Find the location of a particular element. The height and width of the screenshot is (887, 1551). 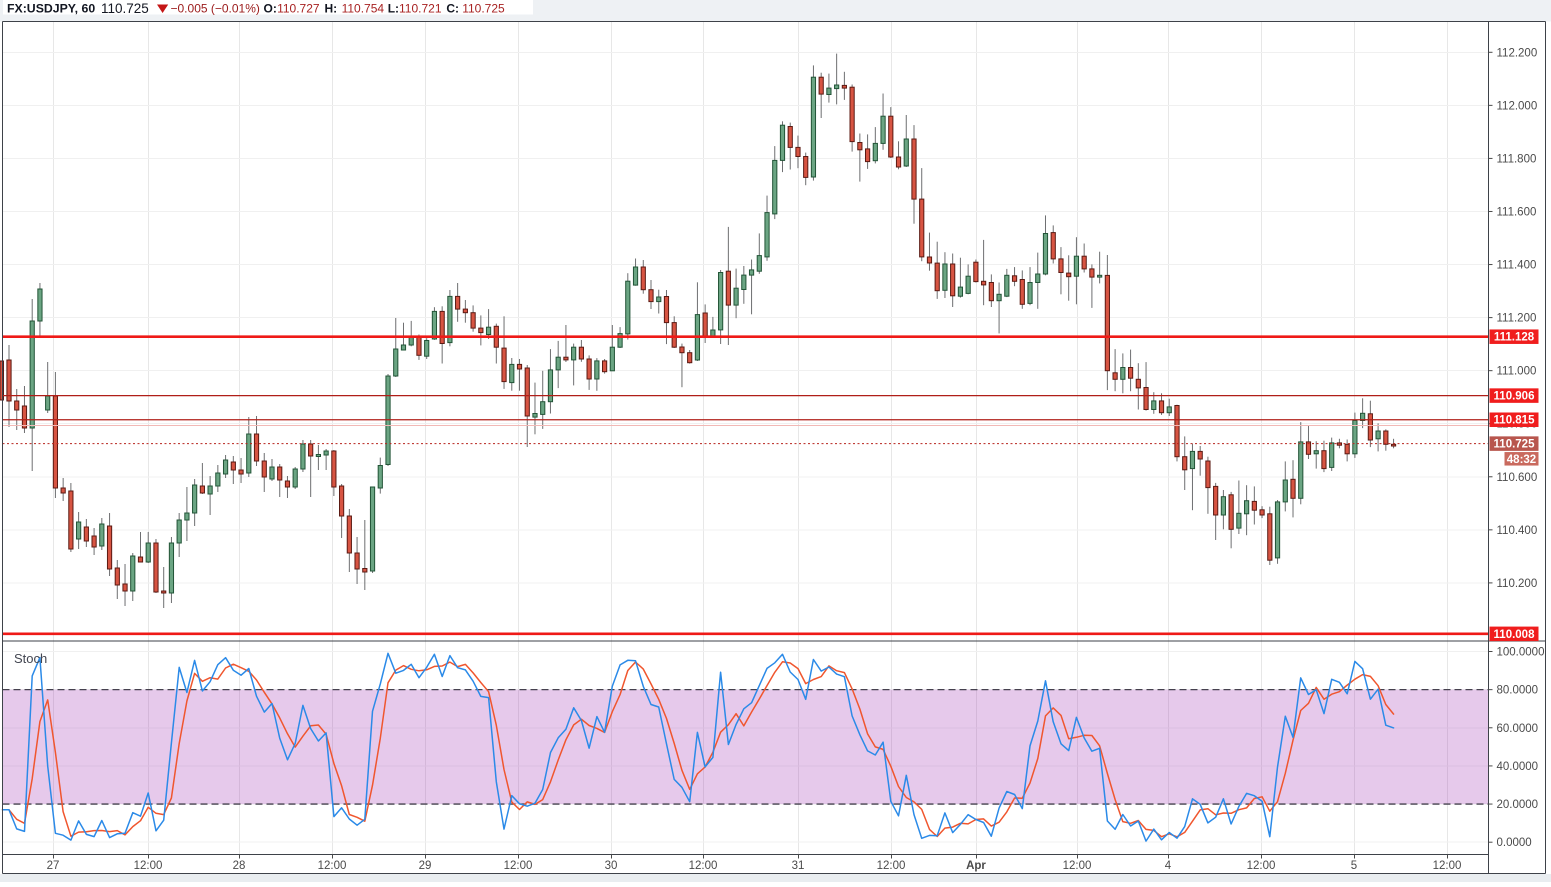

svg-text: C: is located at coordinates (452, 9).